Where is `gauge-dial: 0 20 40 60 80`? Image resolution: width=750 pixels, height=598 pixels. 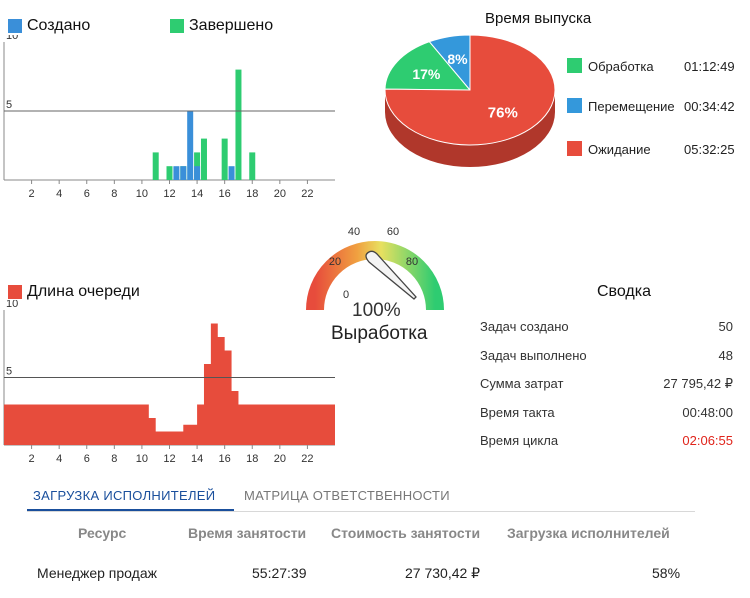
gauge-dial: 0 20 40 60 80 is located at coordinates (375, 268).